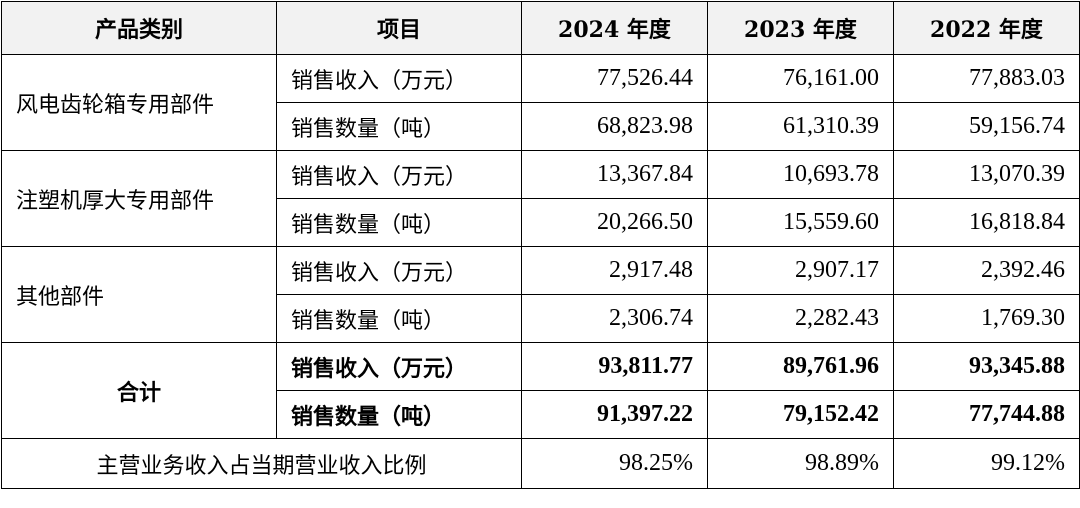  I want to click on value-2023: 10,693.78, so click(800, 174).